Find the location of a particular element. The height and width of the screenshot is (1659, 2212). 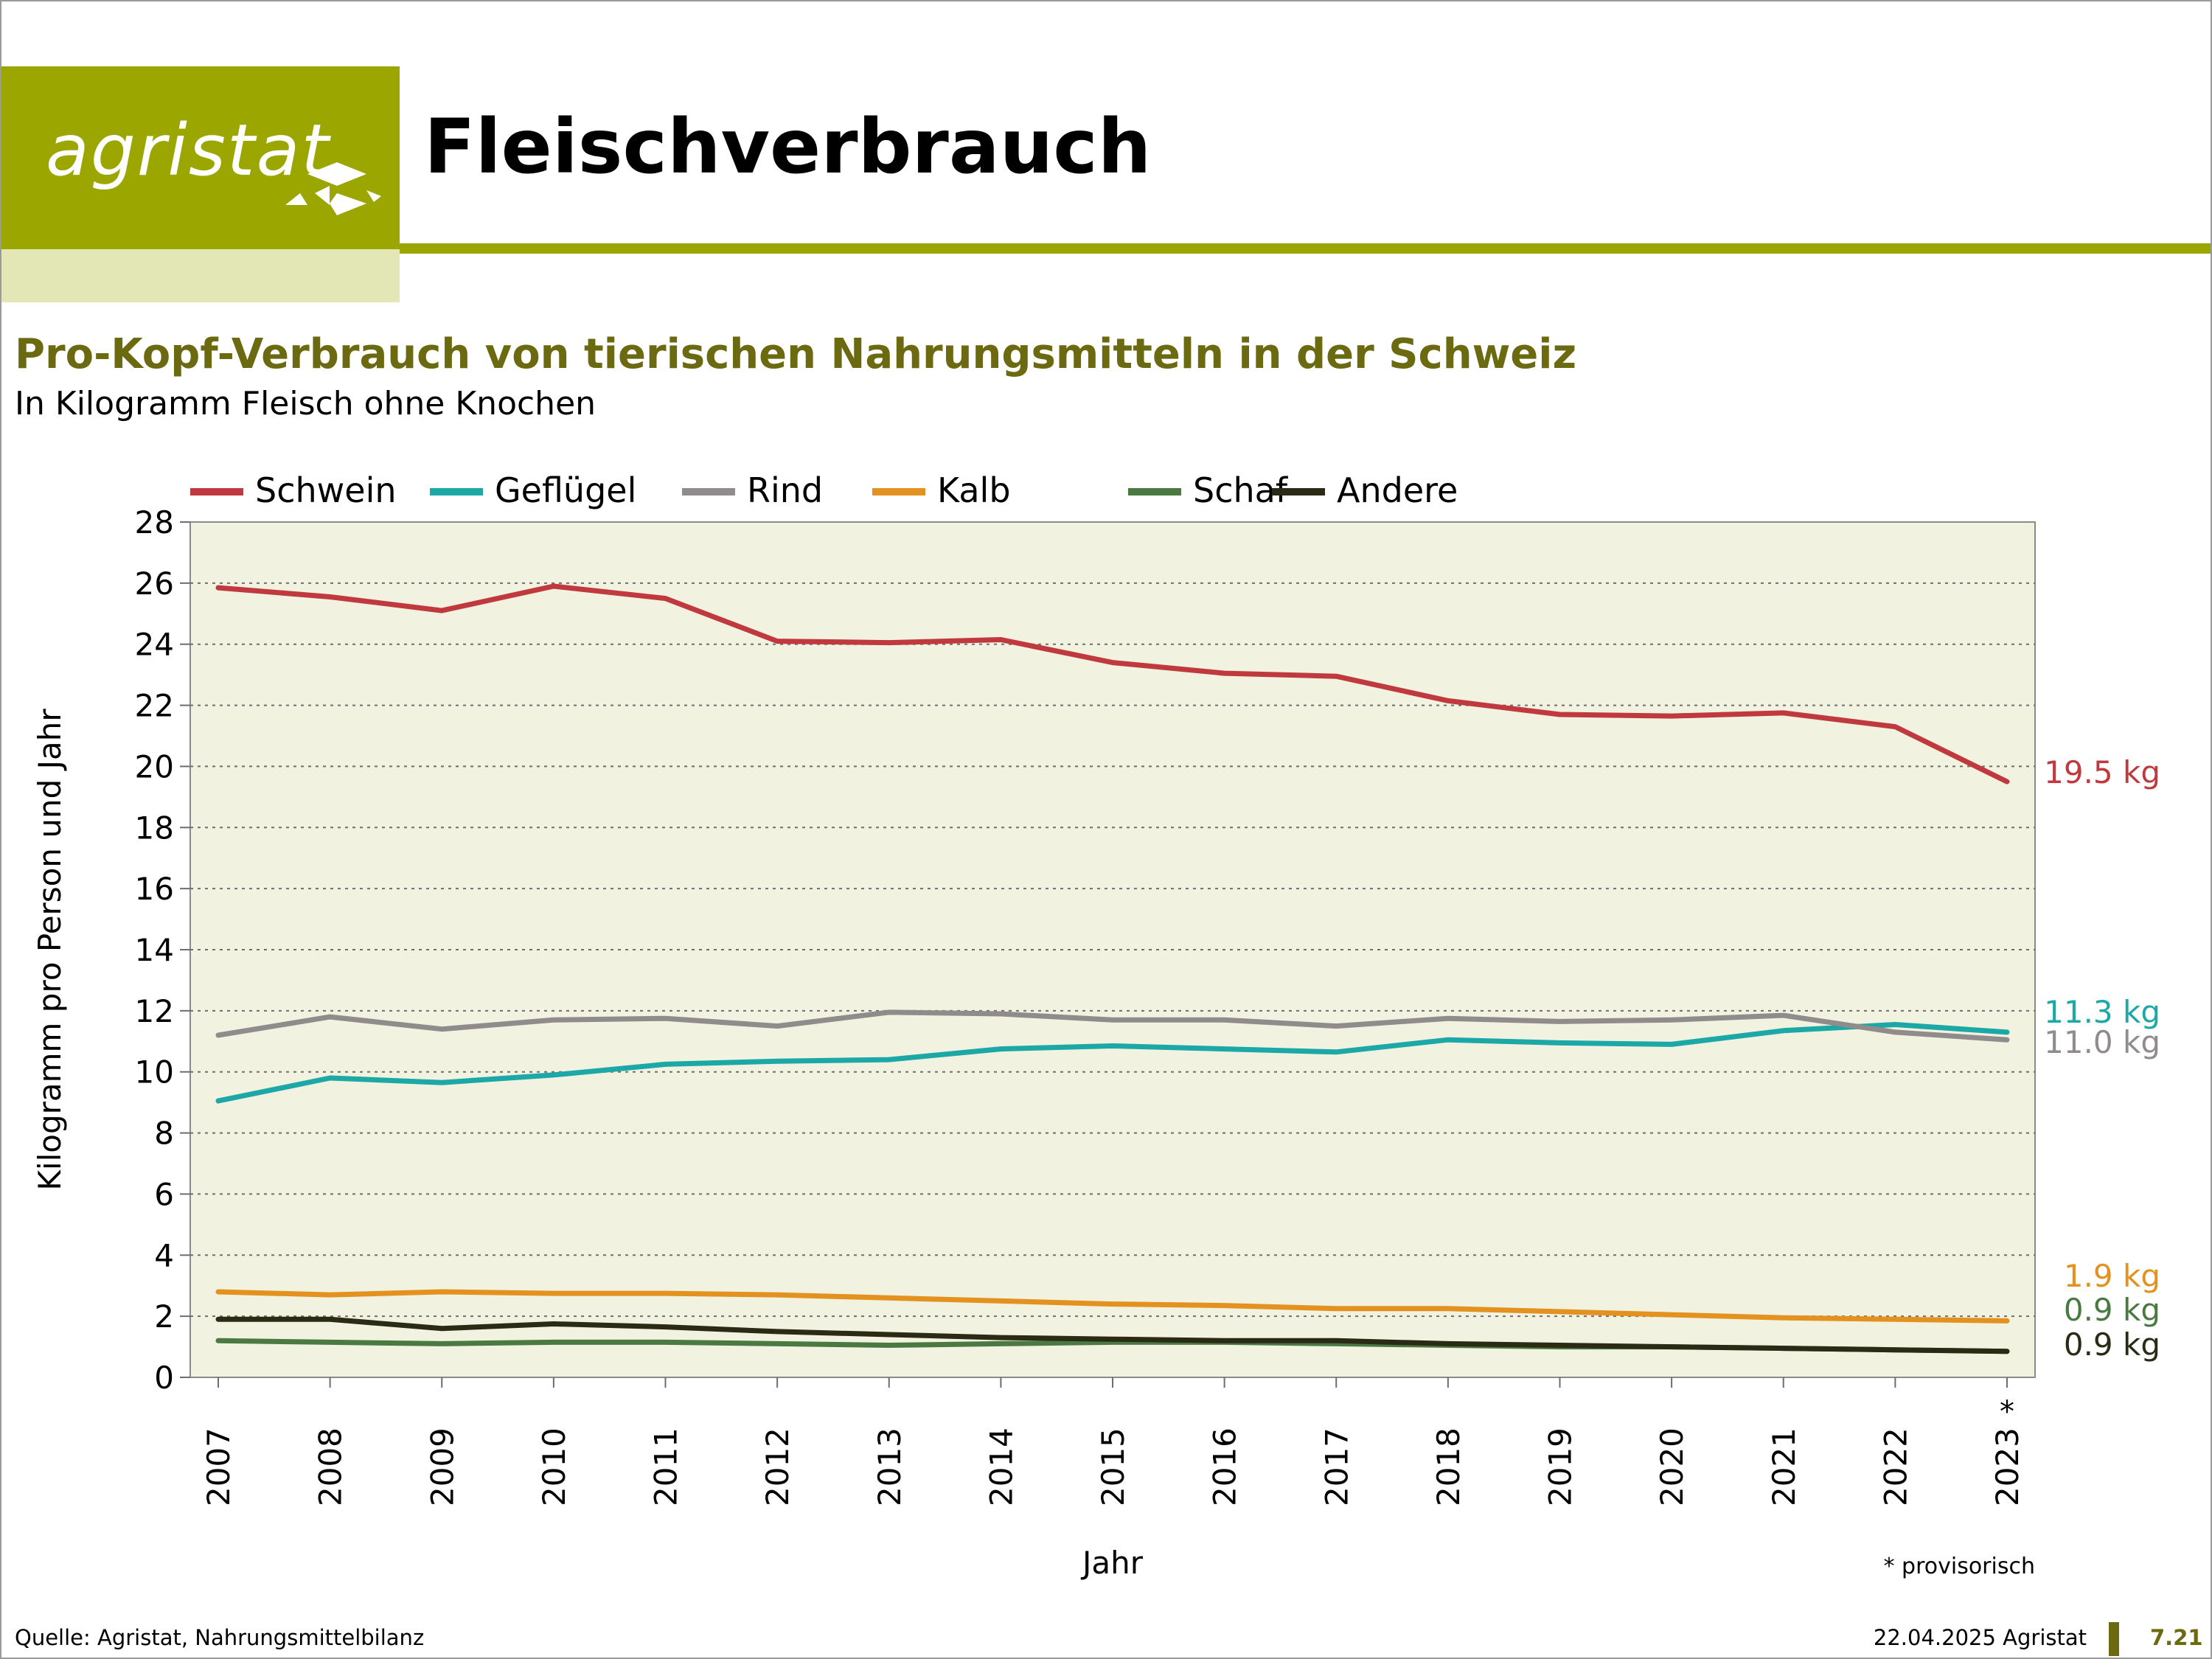

series-line-kalb is located at coordinates (1112, 1306).